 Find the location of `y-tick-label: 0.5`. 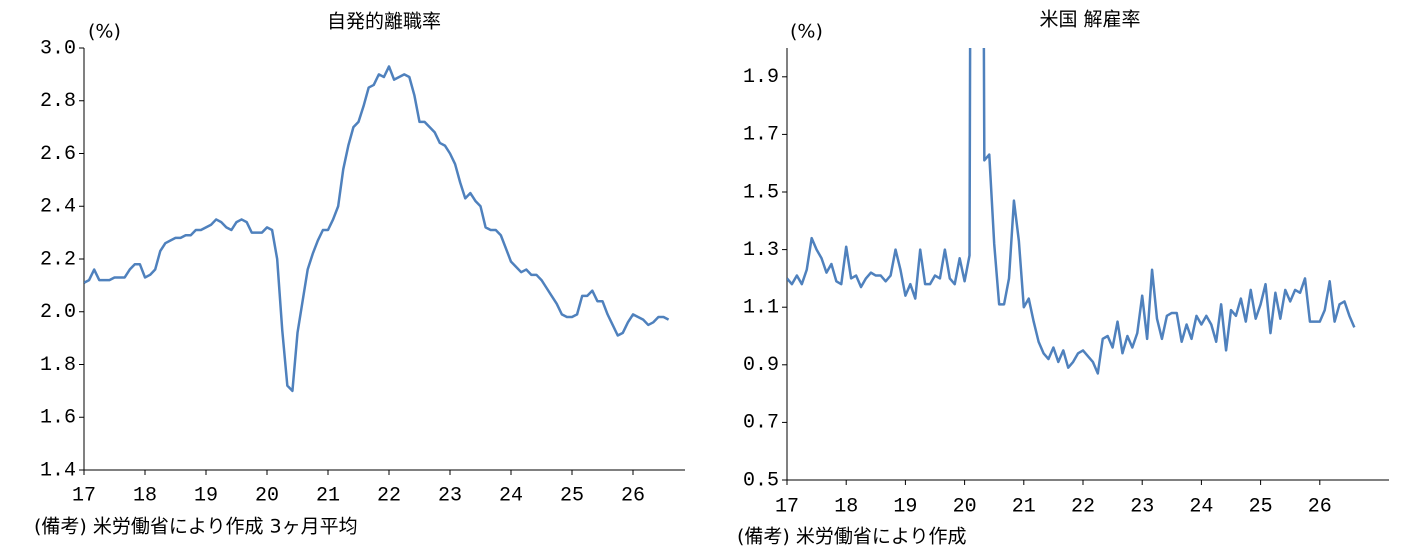

y-tick-label: 0.5 is located at coordinates (761, 480).